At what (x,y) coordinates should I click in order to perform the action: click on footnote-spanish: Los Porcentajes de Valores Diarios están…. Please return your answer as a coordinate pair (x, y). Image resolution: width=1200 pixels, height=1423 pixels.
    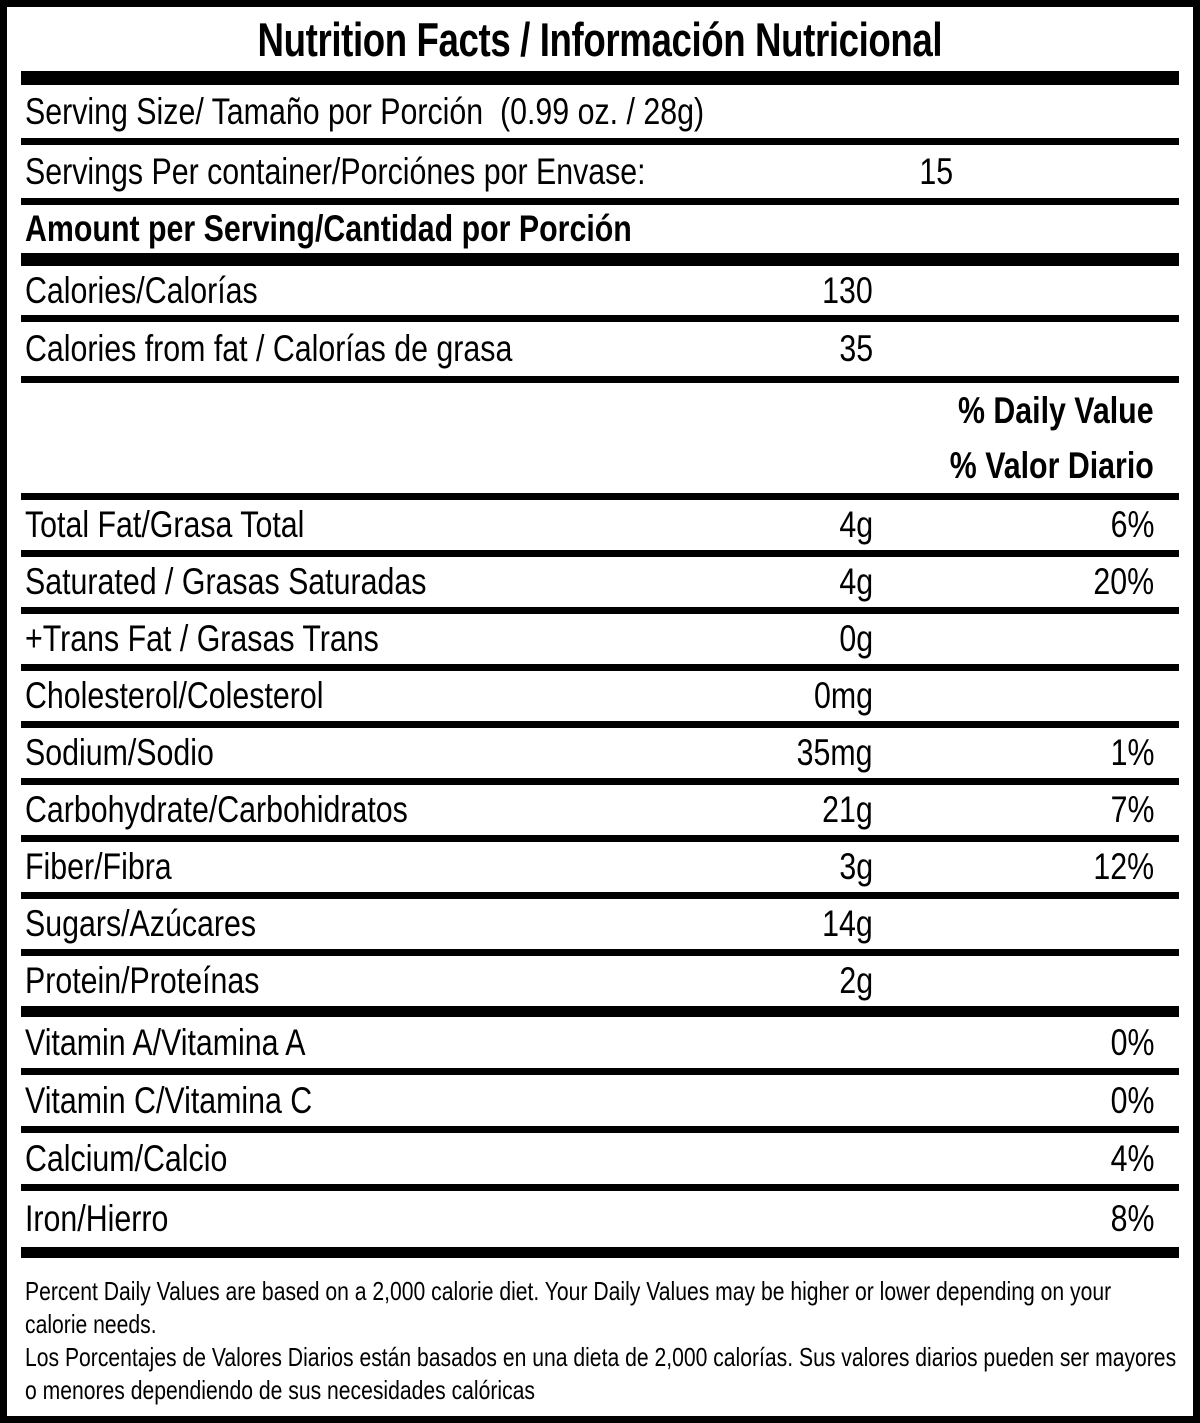
    Looking at the image, I should click on (601, 1373).